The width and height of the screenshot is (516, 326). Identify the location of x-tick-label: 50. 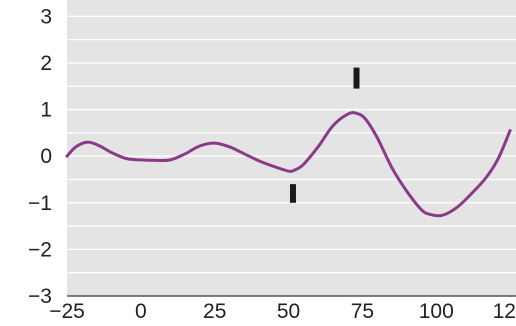
(288, 311).